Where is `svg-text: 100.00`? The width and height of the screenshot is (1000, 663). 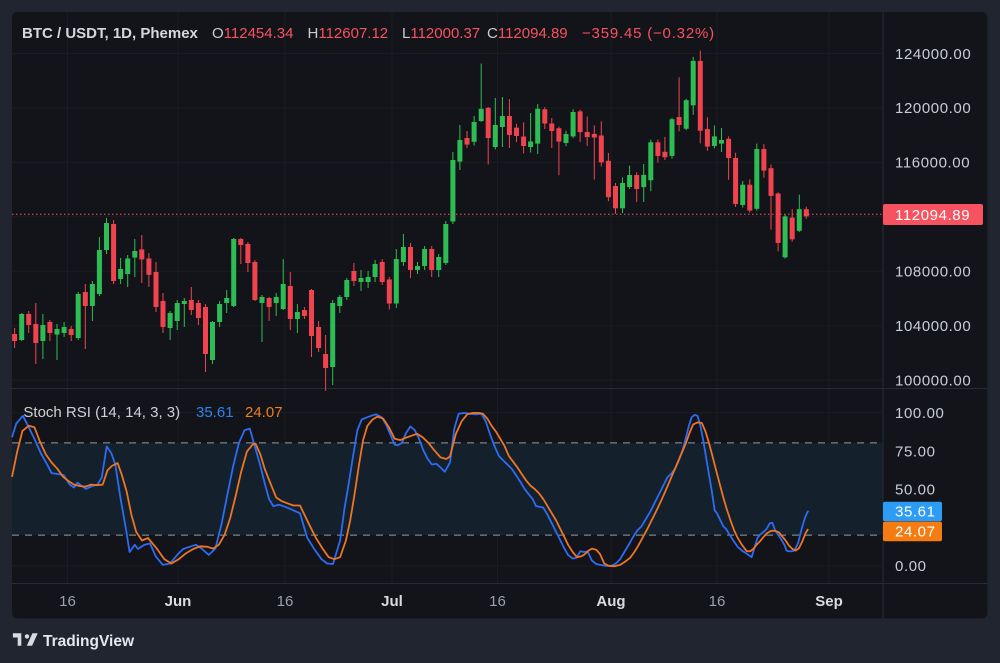
svg-text: 100.00 is located at coordinates (919, 413).